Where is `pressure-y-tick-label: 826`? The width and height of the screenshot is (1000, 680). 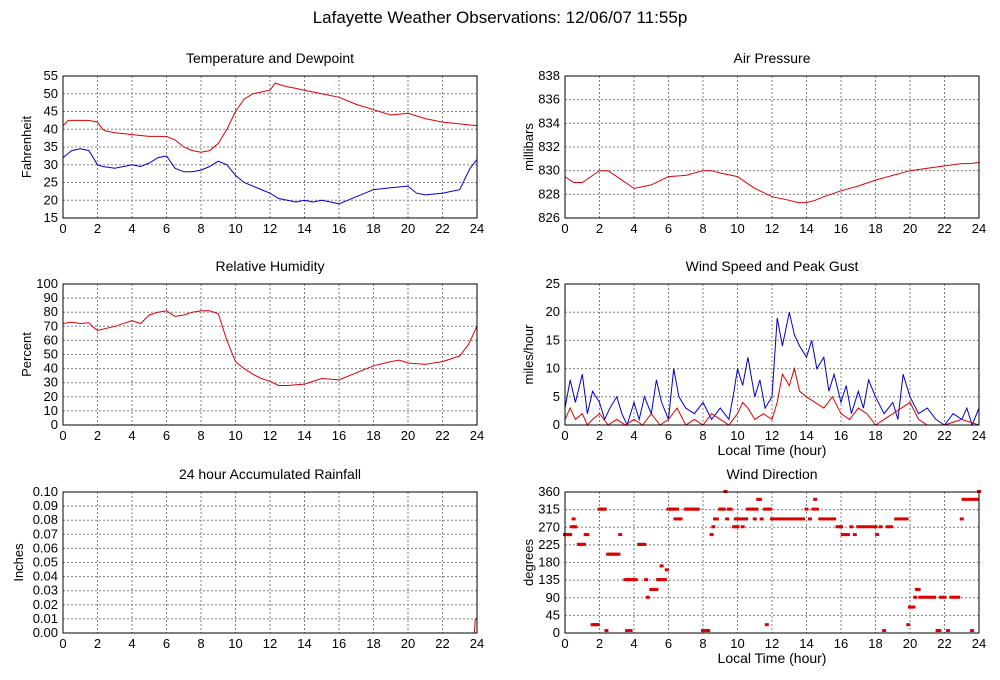 pressure-y-tick-label: 826 is located at coordinates (549, 217).